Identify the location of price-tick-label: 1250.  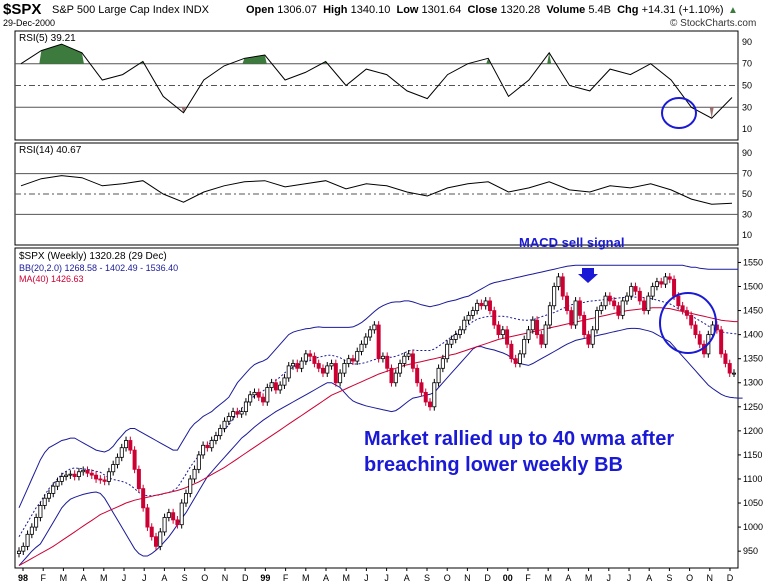
(753, 407).